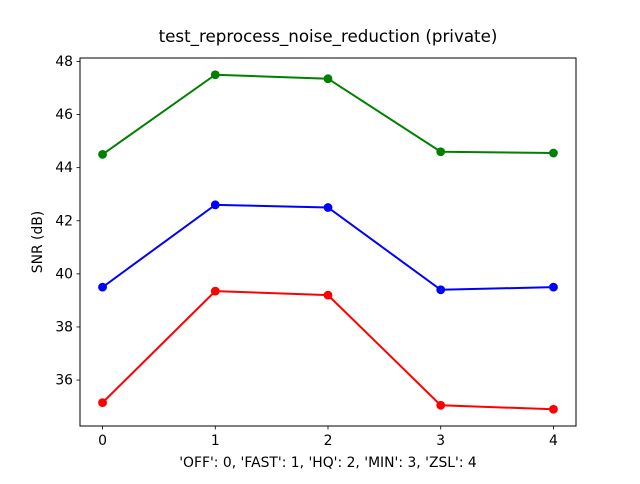  What do you see at coordinates (102, 441) in the screenshot?
I see `x-tick-label: 0` at bounding box center [102, 441].